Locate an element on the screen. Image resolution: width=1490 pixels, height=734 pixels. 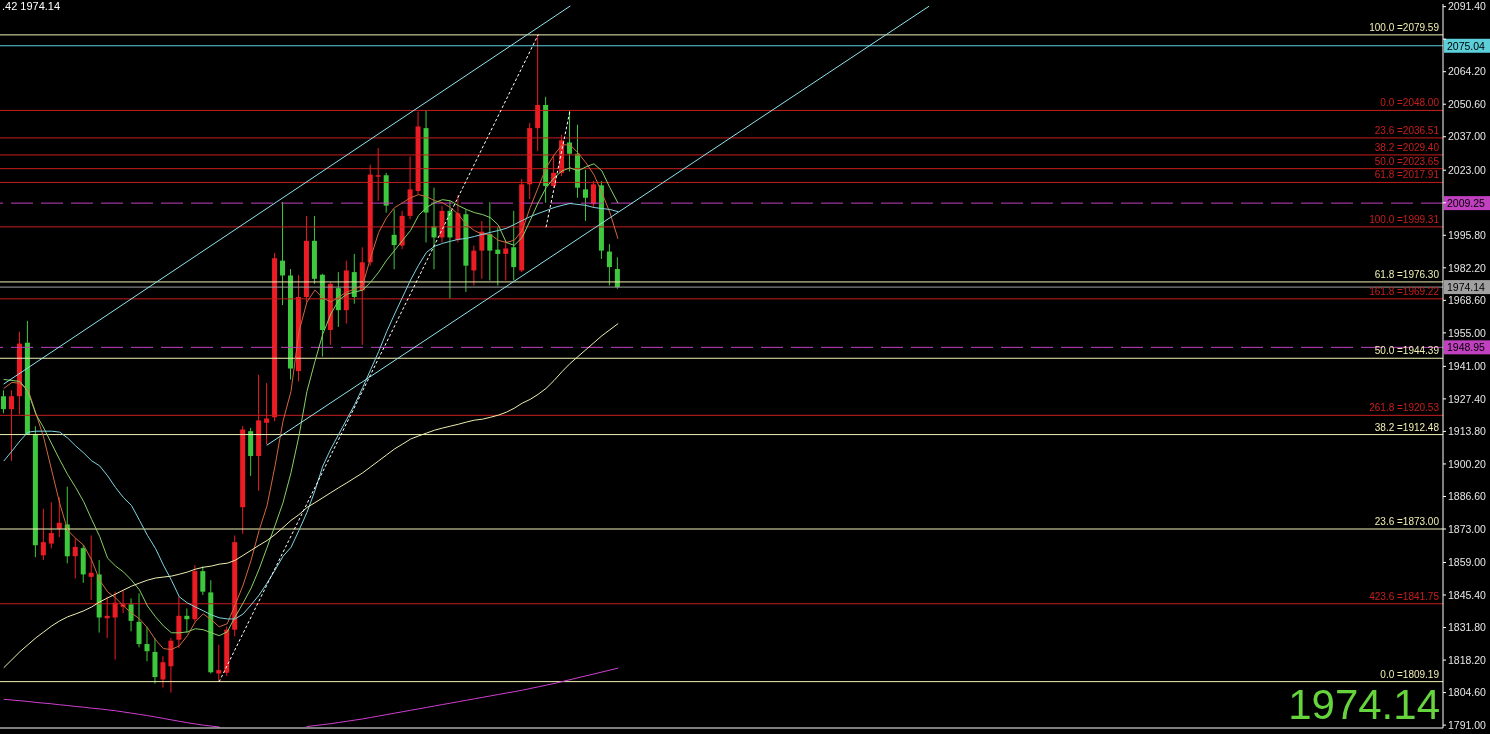
y-tick-label: 1900.20 is located at coordinates (1467, 463).